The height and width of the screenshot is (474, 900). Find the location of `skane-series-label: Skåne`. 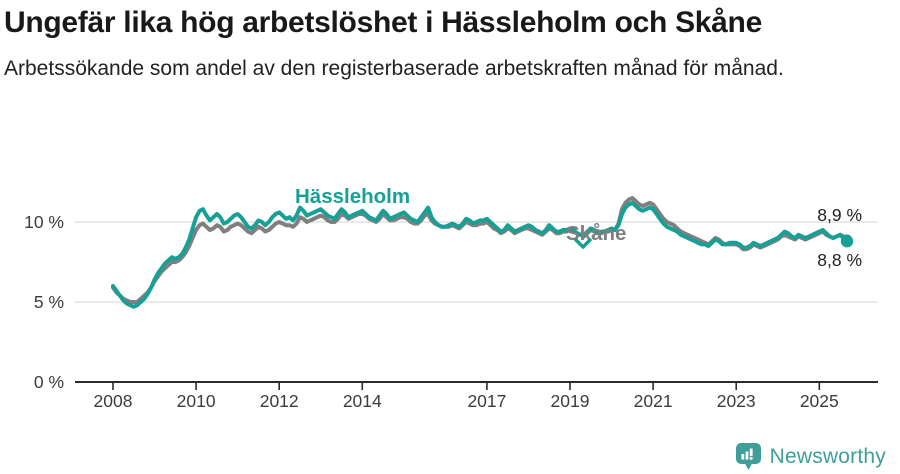

skane-series-label: Skåne is located at coordinates (596, 233).